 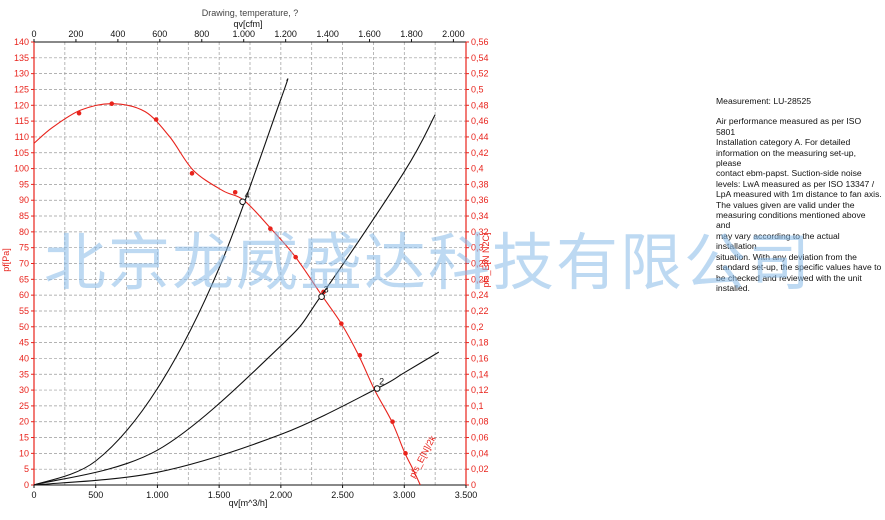 I want to click on note-line: be checked and reviewed with the unit, so click(x=799, y=278).